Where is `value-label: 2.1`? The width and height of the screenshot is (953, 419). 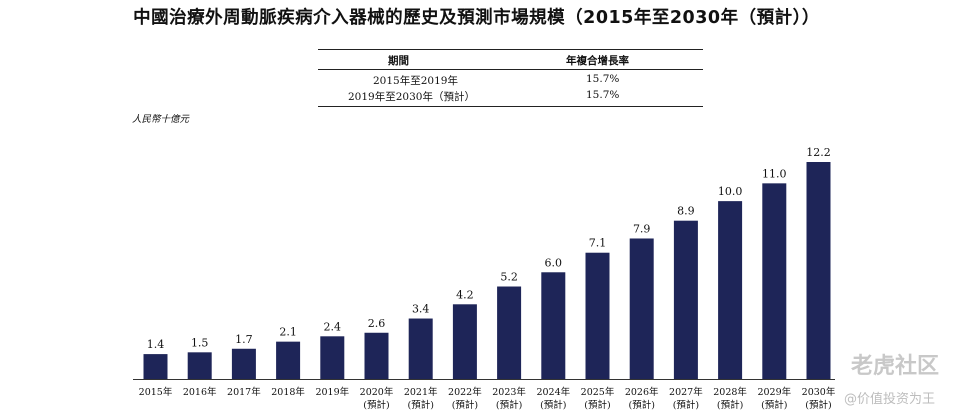 value-label: 2.1 is located at coordinates (288, 332).